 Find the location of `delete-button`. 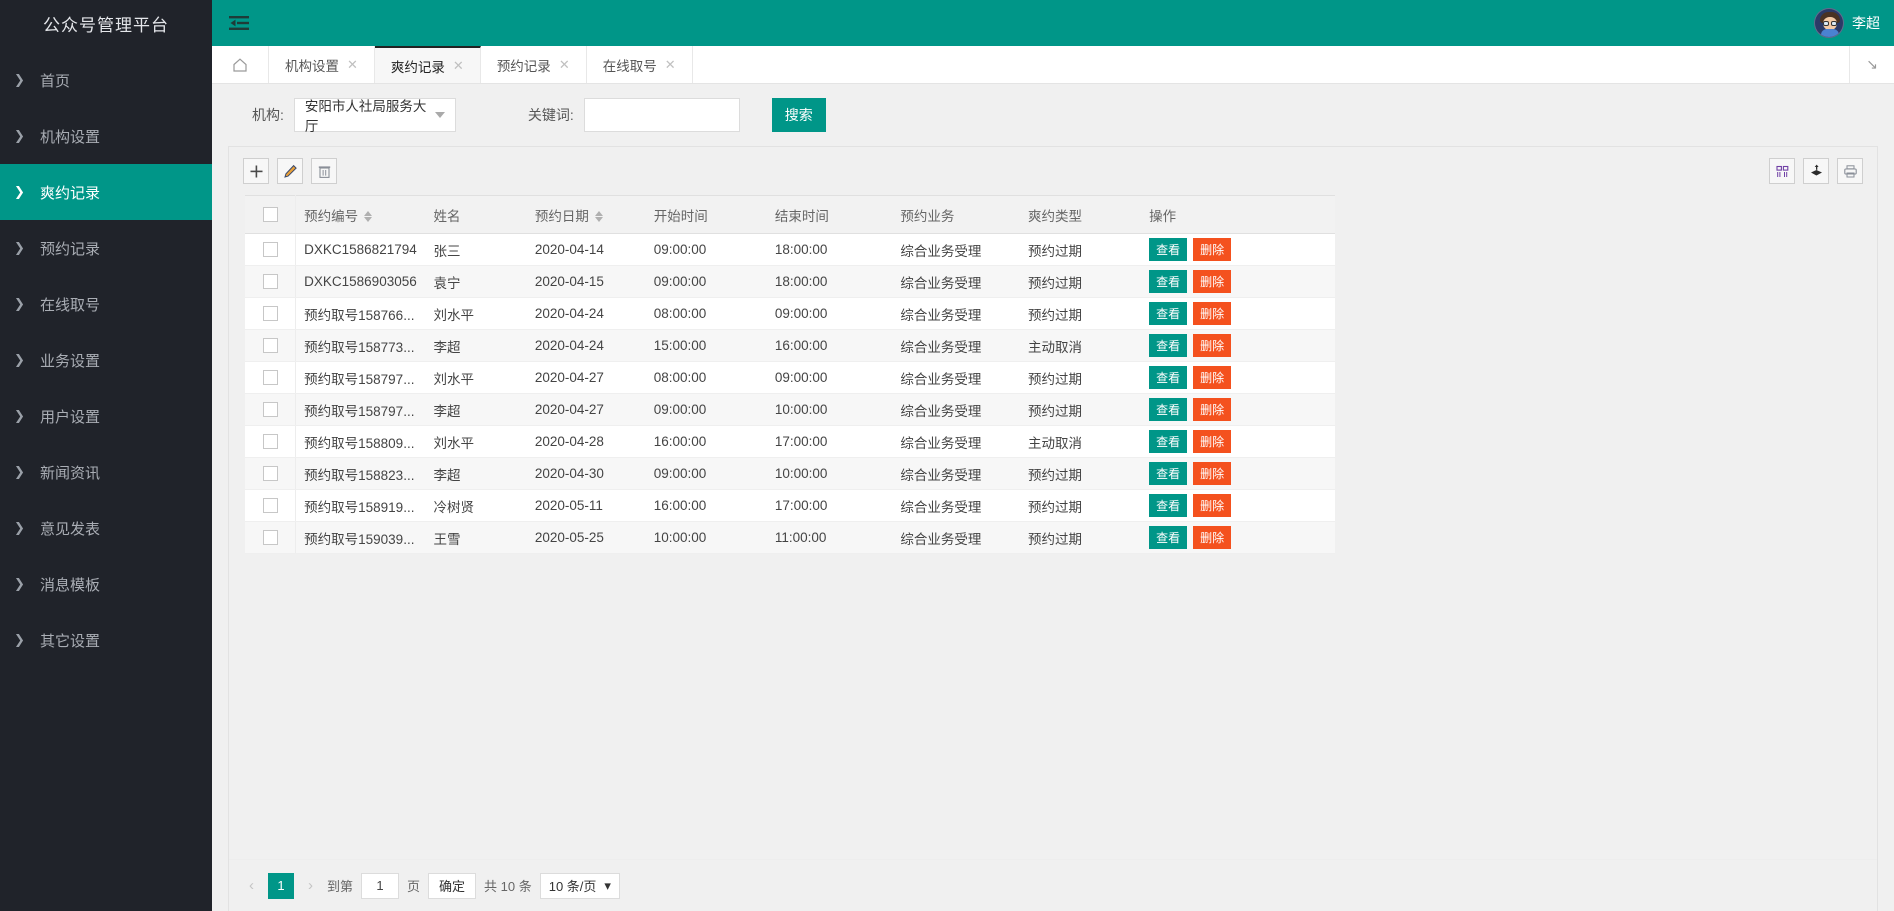

delete-button is located at coordinates (324, 171).